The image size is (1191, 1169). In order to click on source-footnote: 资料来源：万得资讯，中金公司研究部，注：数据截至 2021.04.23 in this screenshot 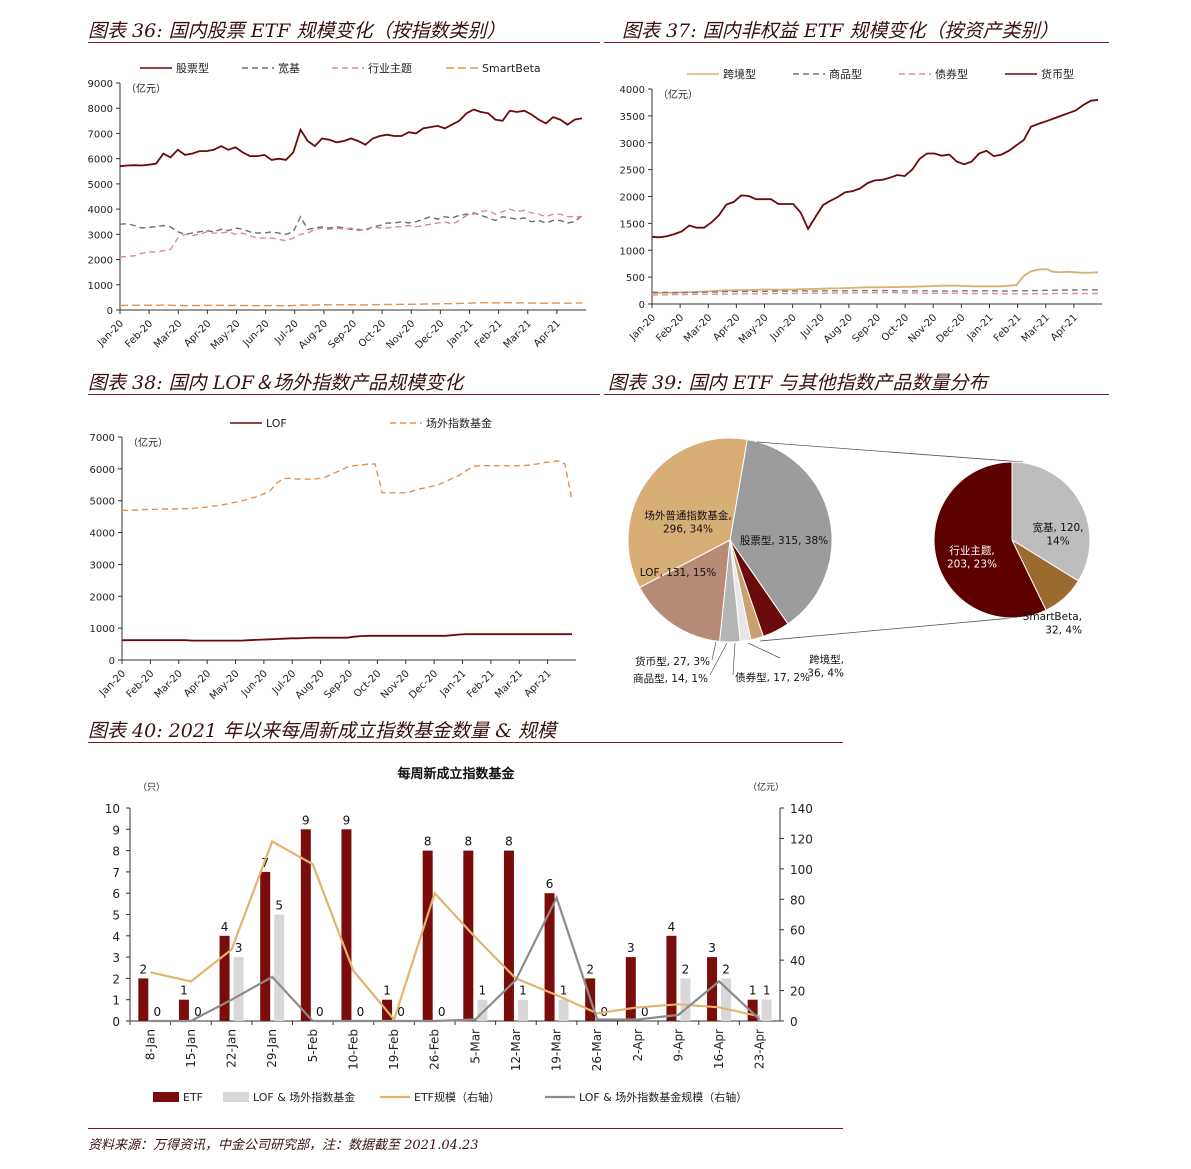, I will do `click(283, 1145)`.